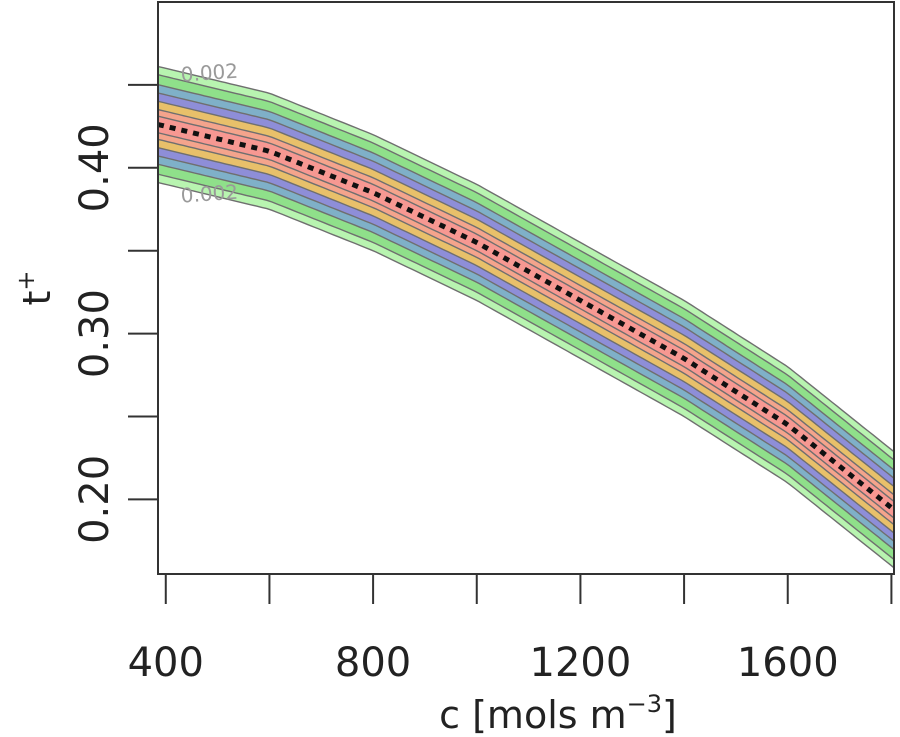  I want to click on y-axis-title-sup: +, so click(26, 280).